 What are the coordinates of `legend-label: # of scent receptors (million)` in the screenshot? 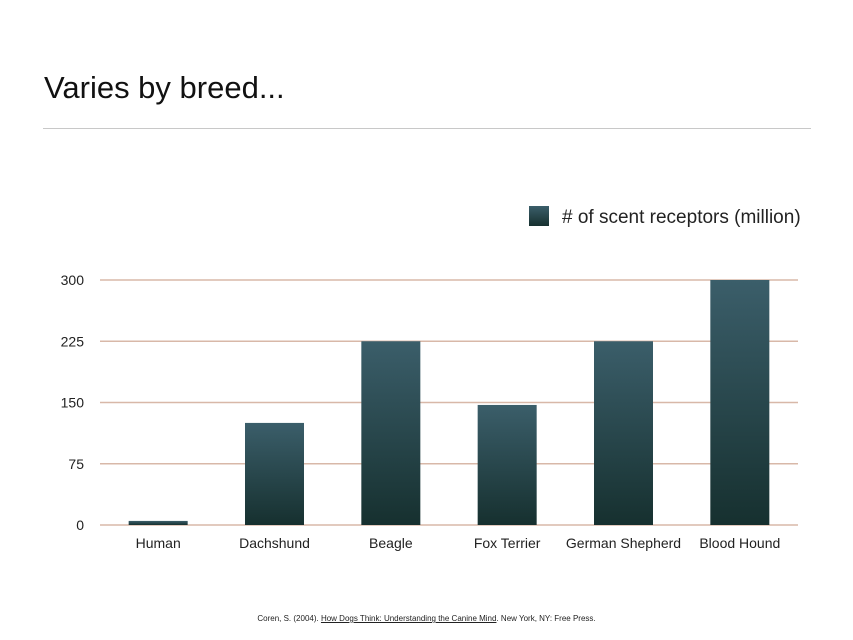 It's located at (681, 217).